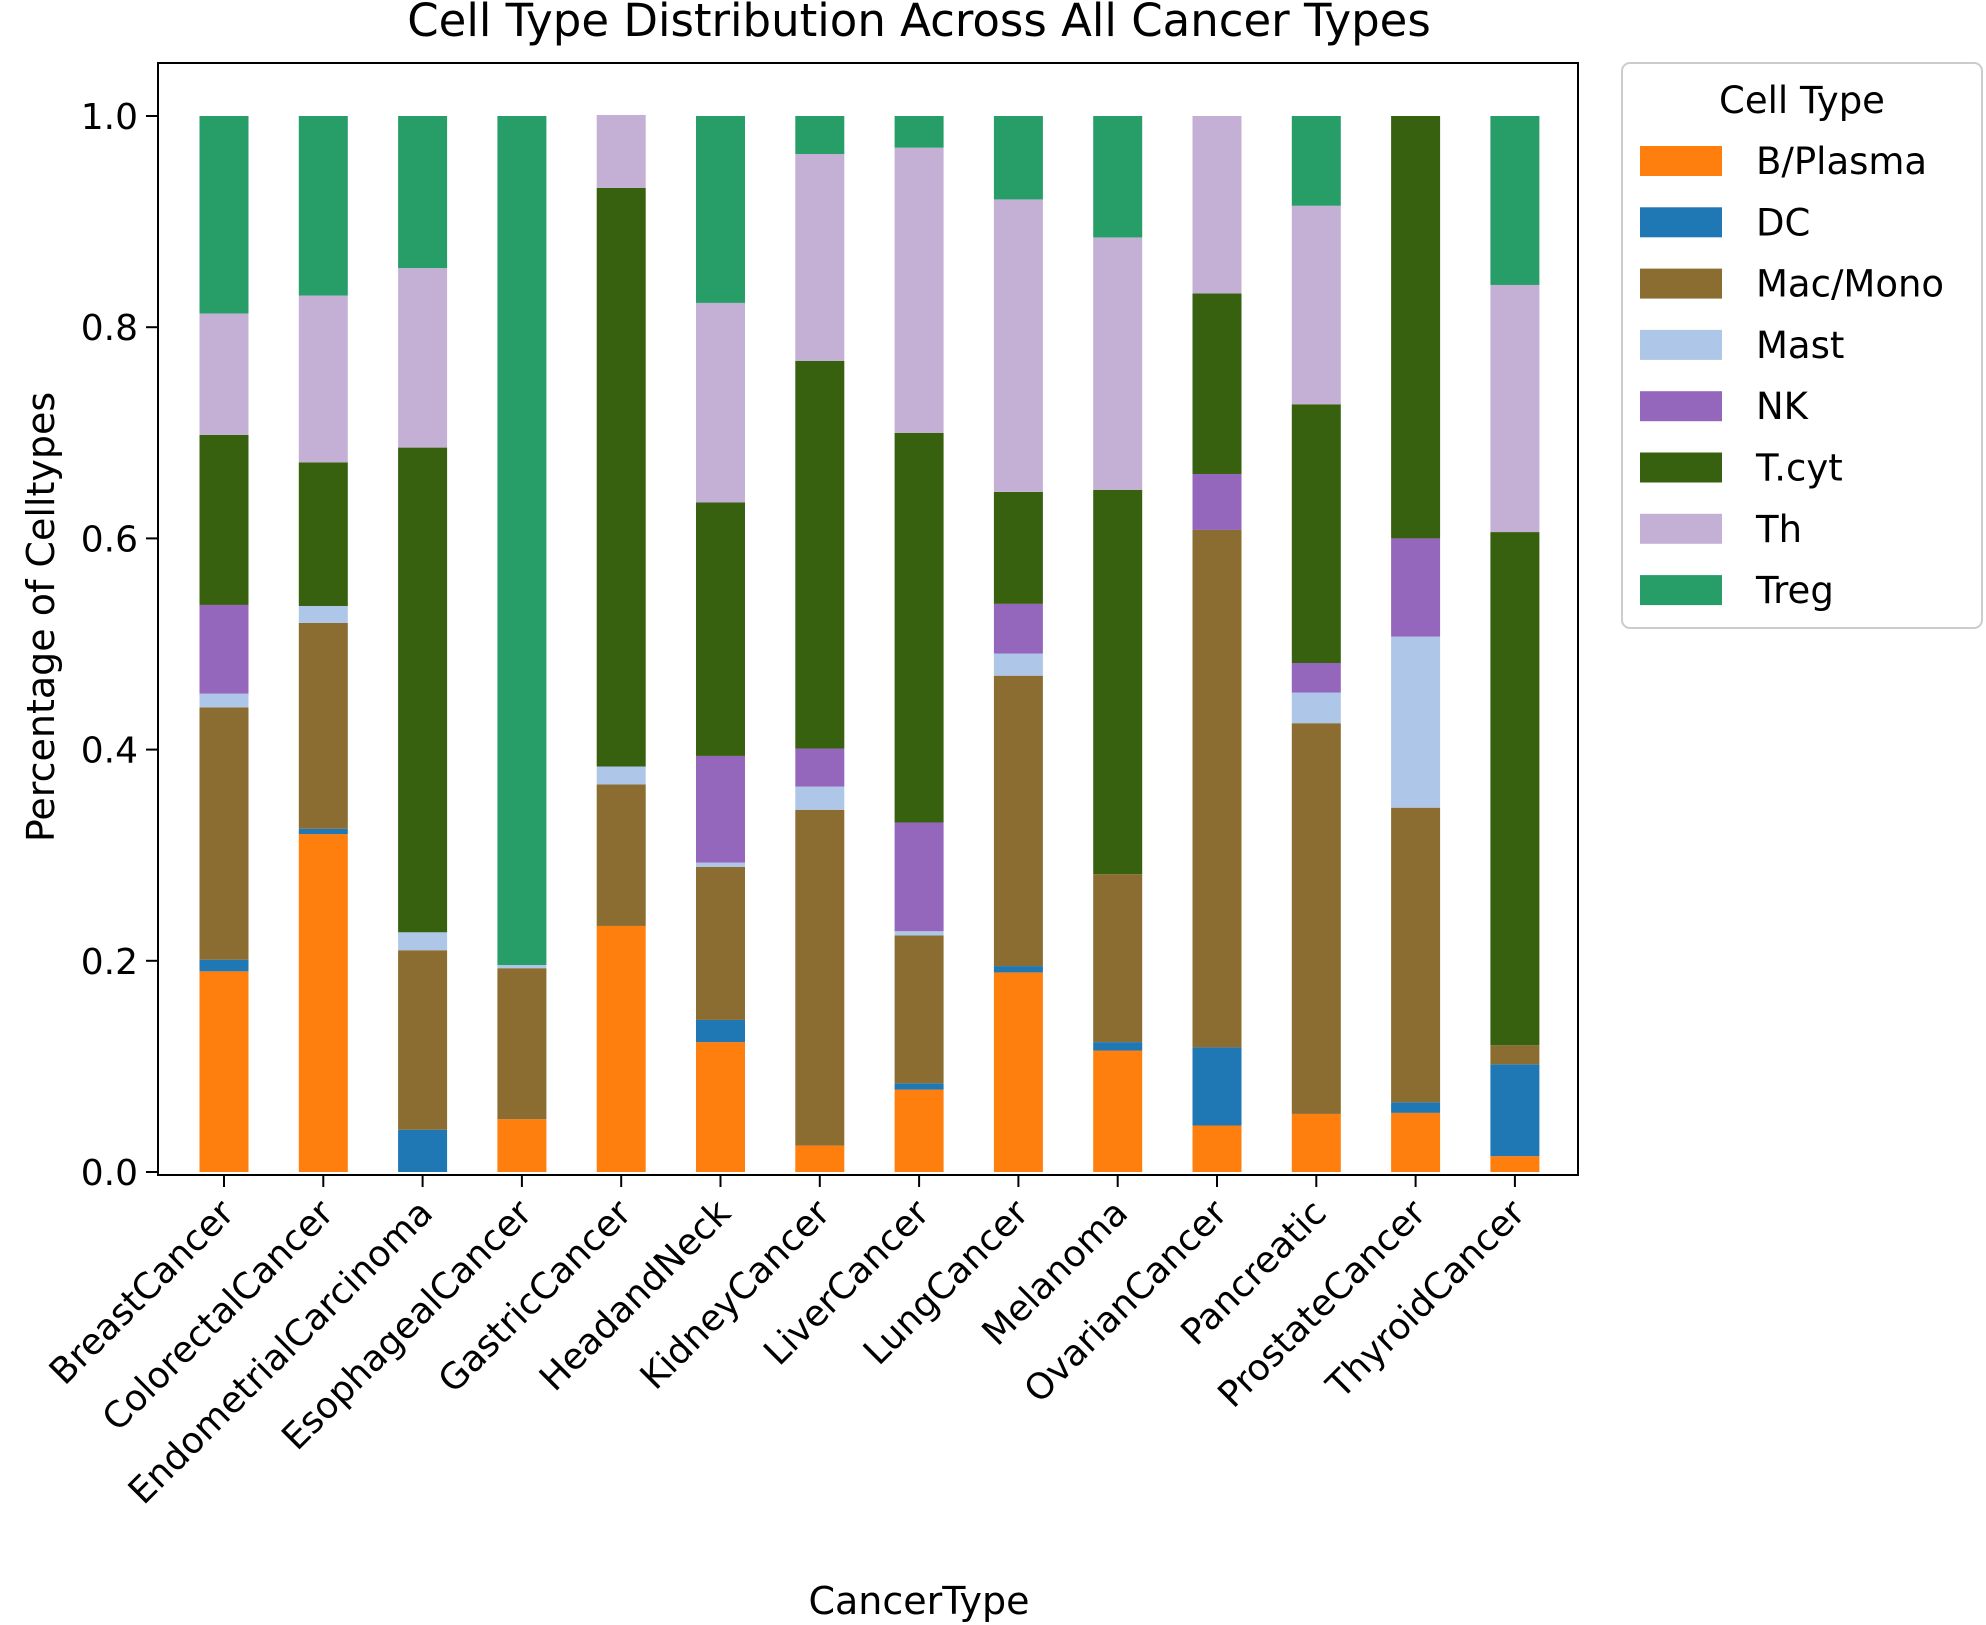 Image resolution: width=1986 pixels, height=1625 pixels. What do you see at coordinates (1841, 161) in the screenshot?
I see `legend-item-label: B/Plasma` at bounding box center [1841, 161].